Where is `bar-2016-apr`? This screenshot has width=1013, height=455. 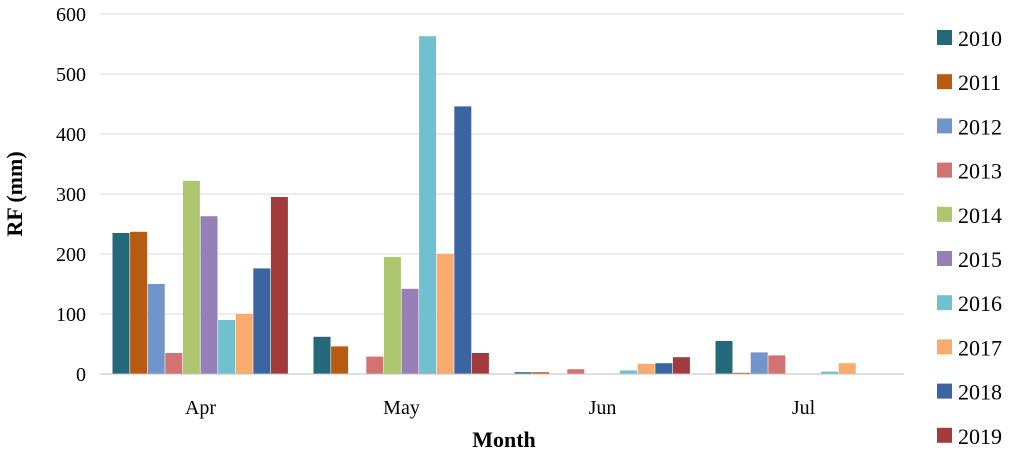
bar-2016-apr is located at coordinates (227, 347).